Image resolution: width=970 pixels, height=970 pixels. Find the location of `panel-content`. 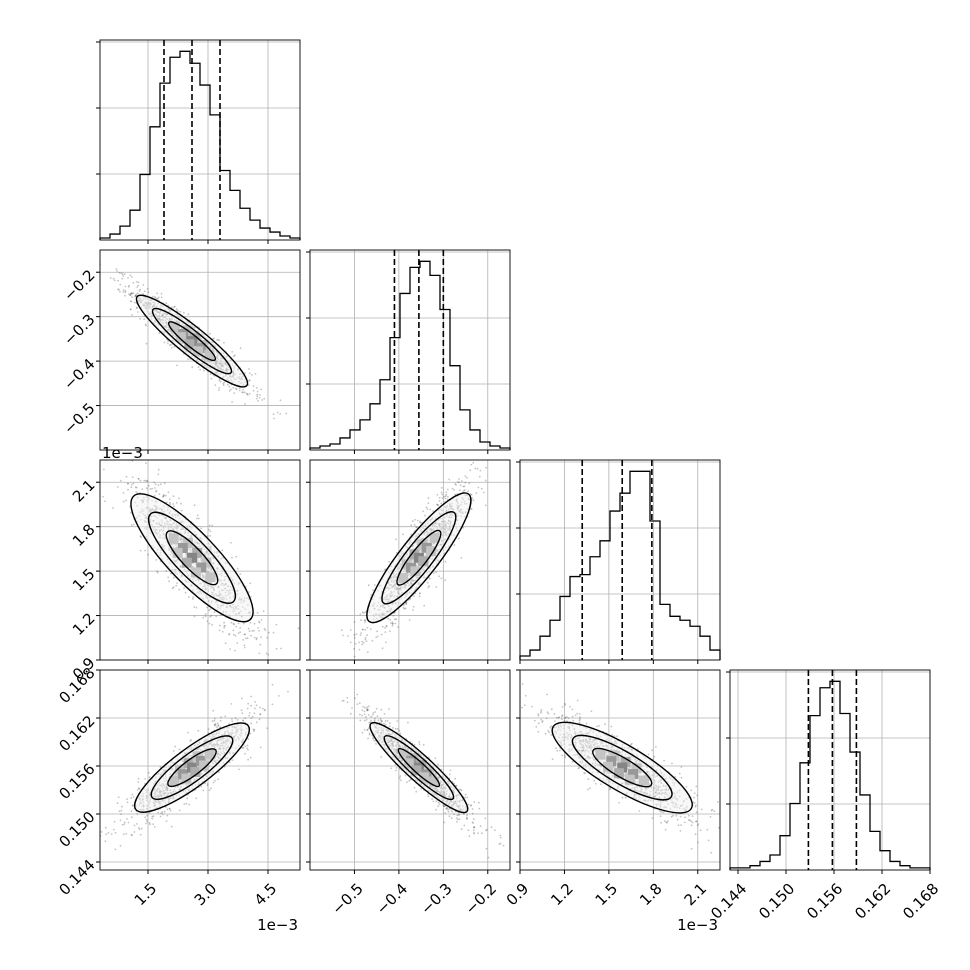

panel-content is located at coordinates (200, 350).